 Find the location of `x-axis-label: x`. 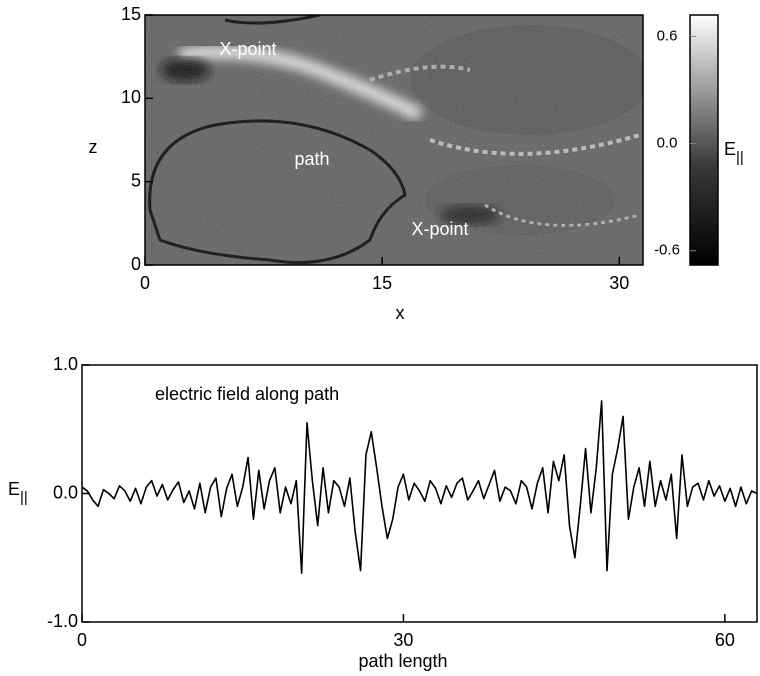

x-axis-label: x is located at coordinates (400, 313).